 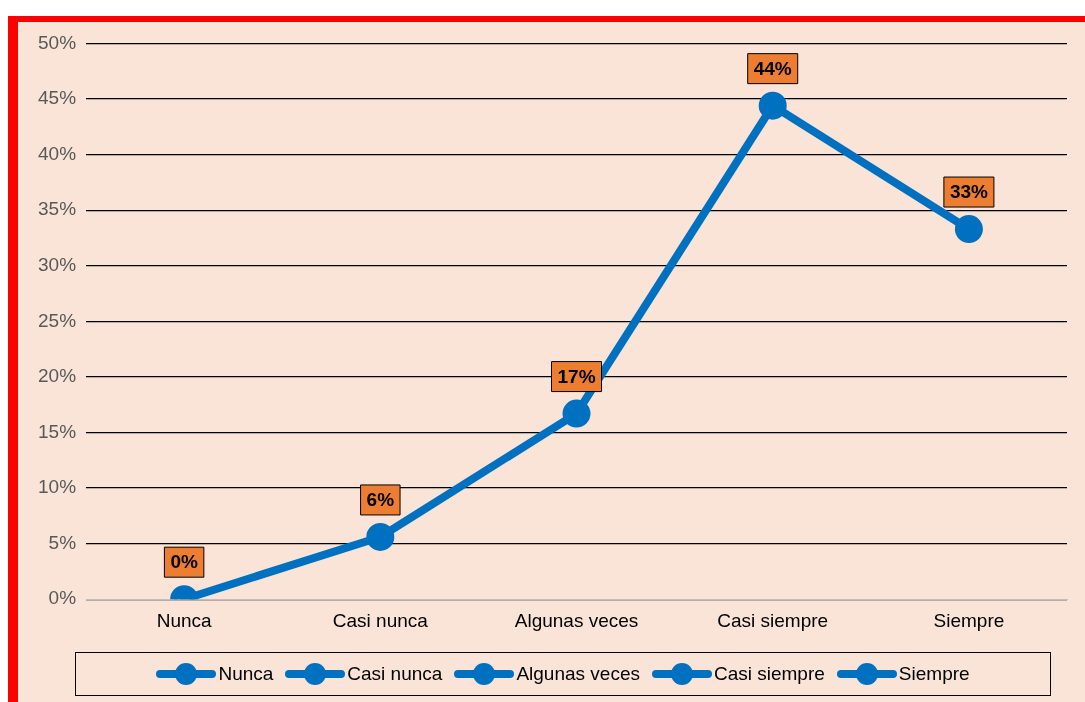 What do you see at coordinates (62, 542) in the screenshot?
I see `y-tick-label: 5%` at bounding box center [62, 542].